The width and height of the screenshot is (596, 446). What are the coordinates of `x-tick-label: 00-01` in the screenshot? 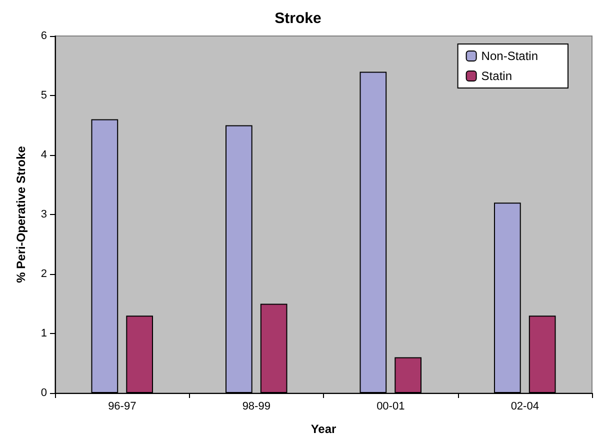 It's located at (390, 406).